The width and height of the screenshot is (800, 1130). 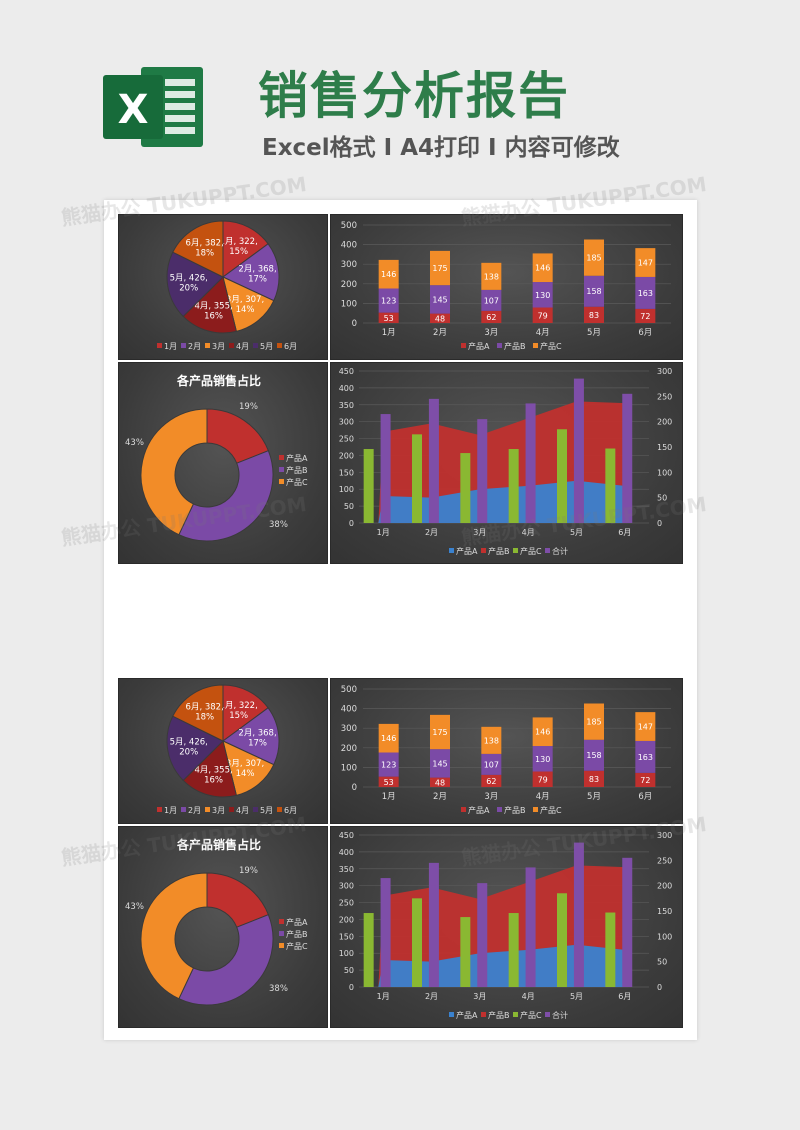 I want to click on y-tick-label: 300, so click(x=349, y=729).